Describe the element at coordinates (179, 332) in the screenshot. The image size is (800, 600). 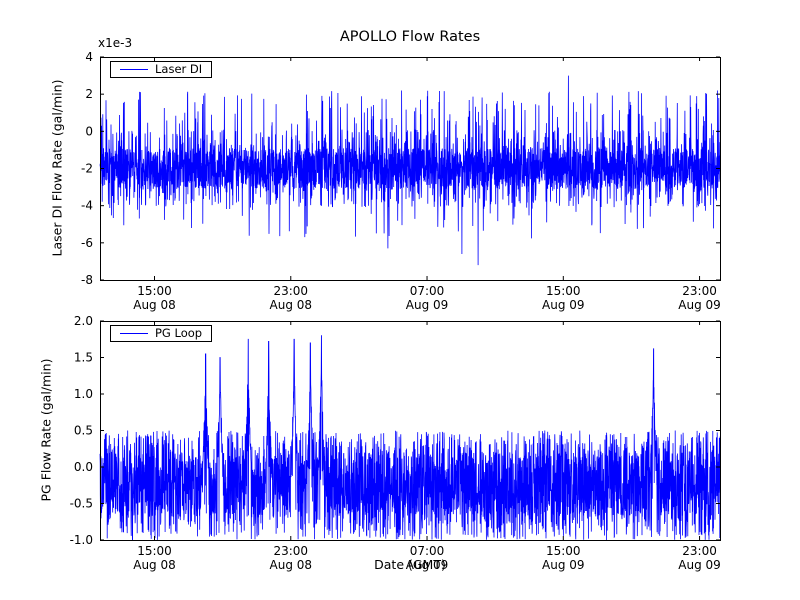
I see `pg-loop-legend-label: PG Loop` at that location.